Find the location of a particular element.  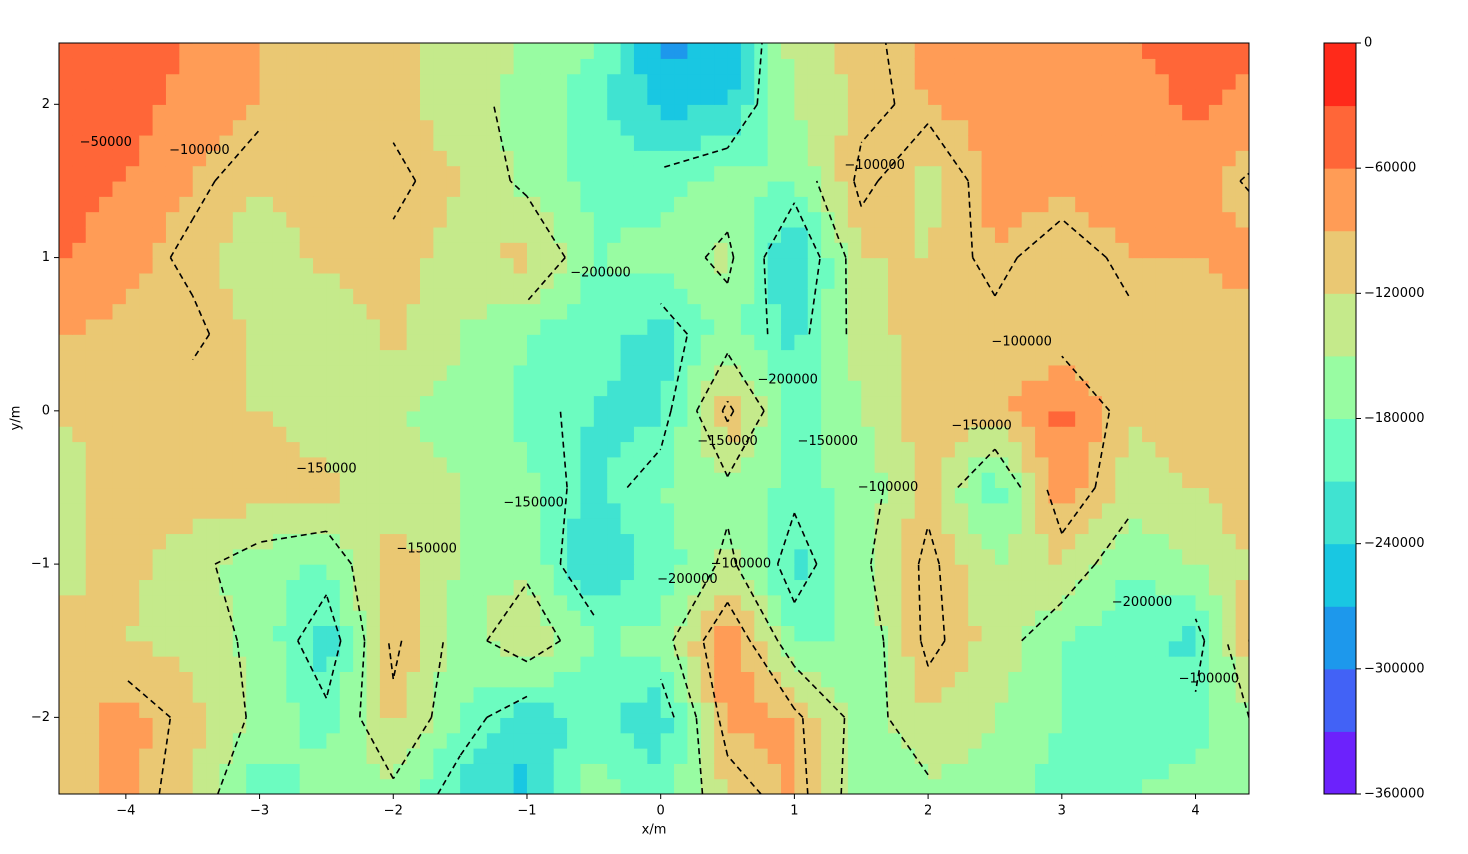

colorbar-tick-label: −240000 is located at coordinates (1394, 543).